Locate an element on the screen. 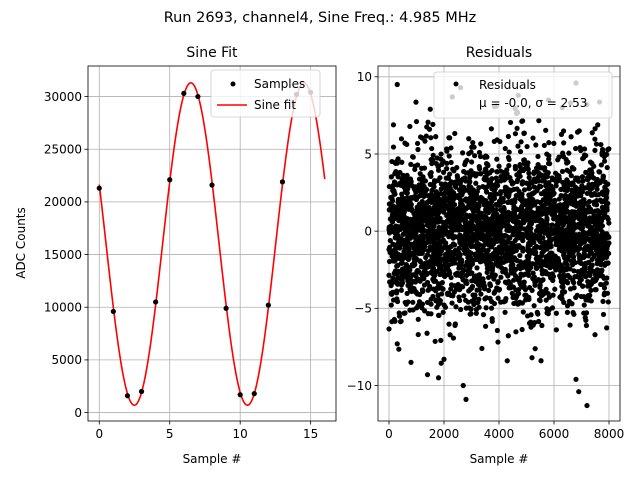 This screenshot has height=480, width=640. residuals-xtick-label: 0 is located at coordinates (389, 434).